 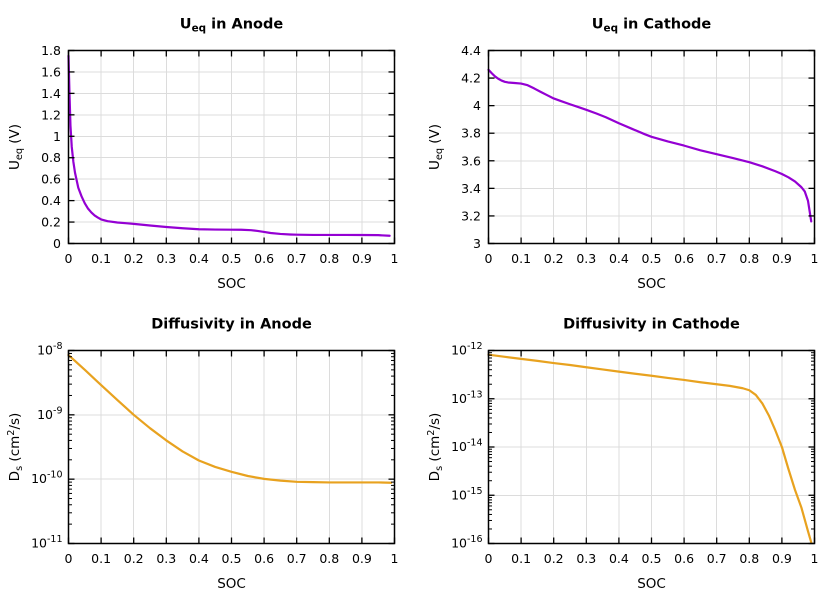 What do you see at coordinates (435, 421) in the screenshot?
I see `label-segment: /s)` at bounding box center [435, 421].